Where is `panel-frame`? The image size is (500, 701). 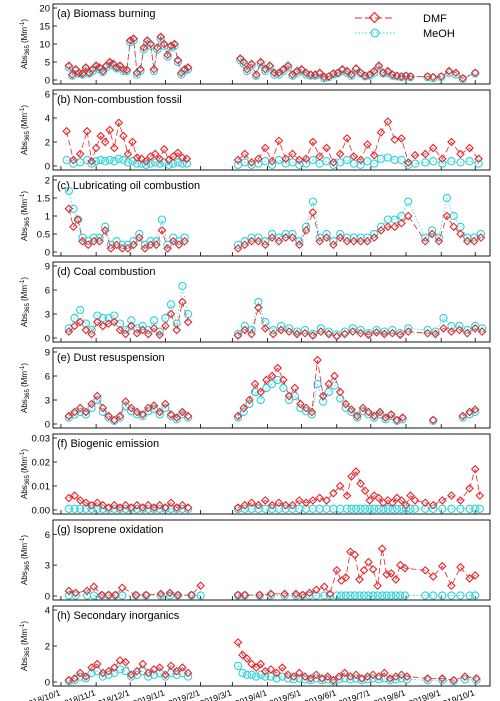 panel-frame is located at coordinates (271, 388).